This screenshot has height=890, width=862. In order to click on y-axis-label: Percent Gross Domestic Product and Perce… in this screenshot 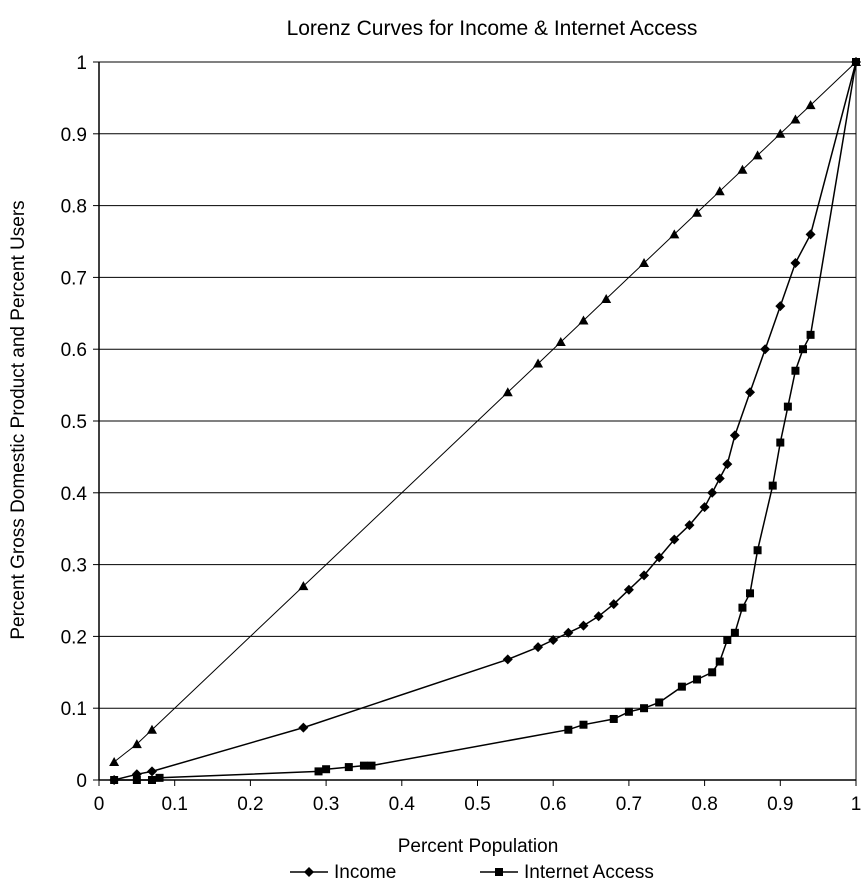, I will do `click(18, 419)`.